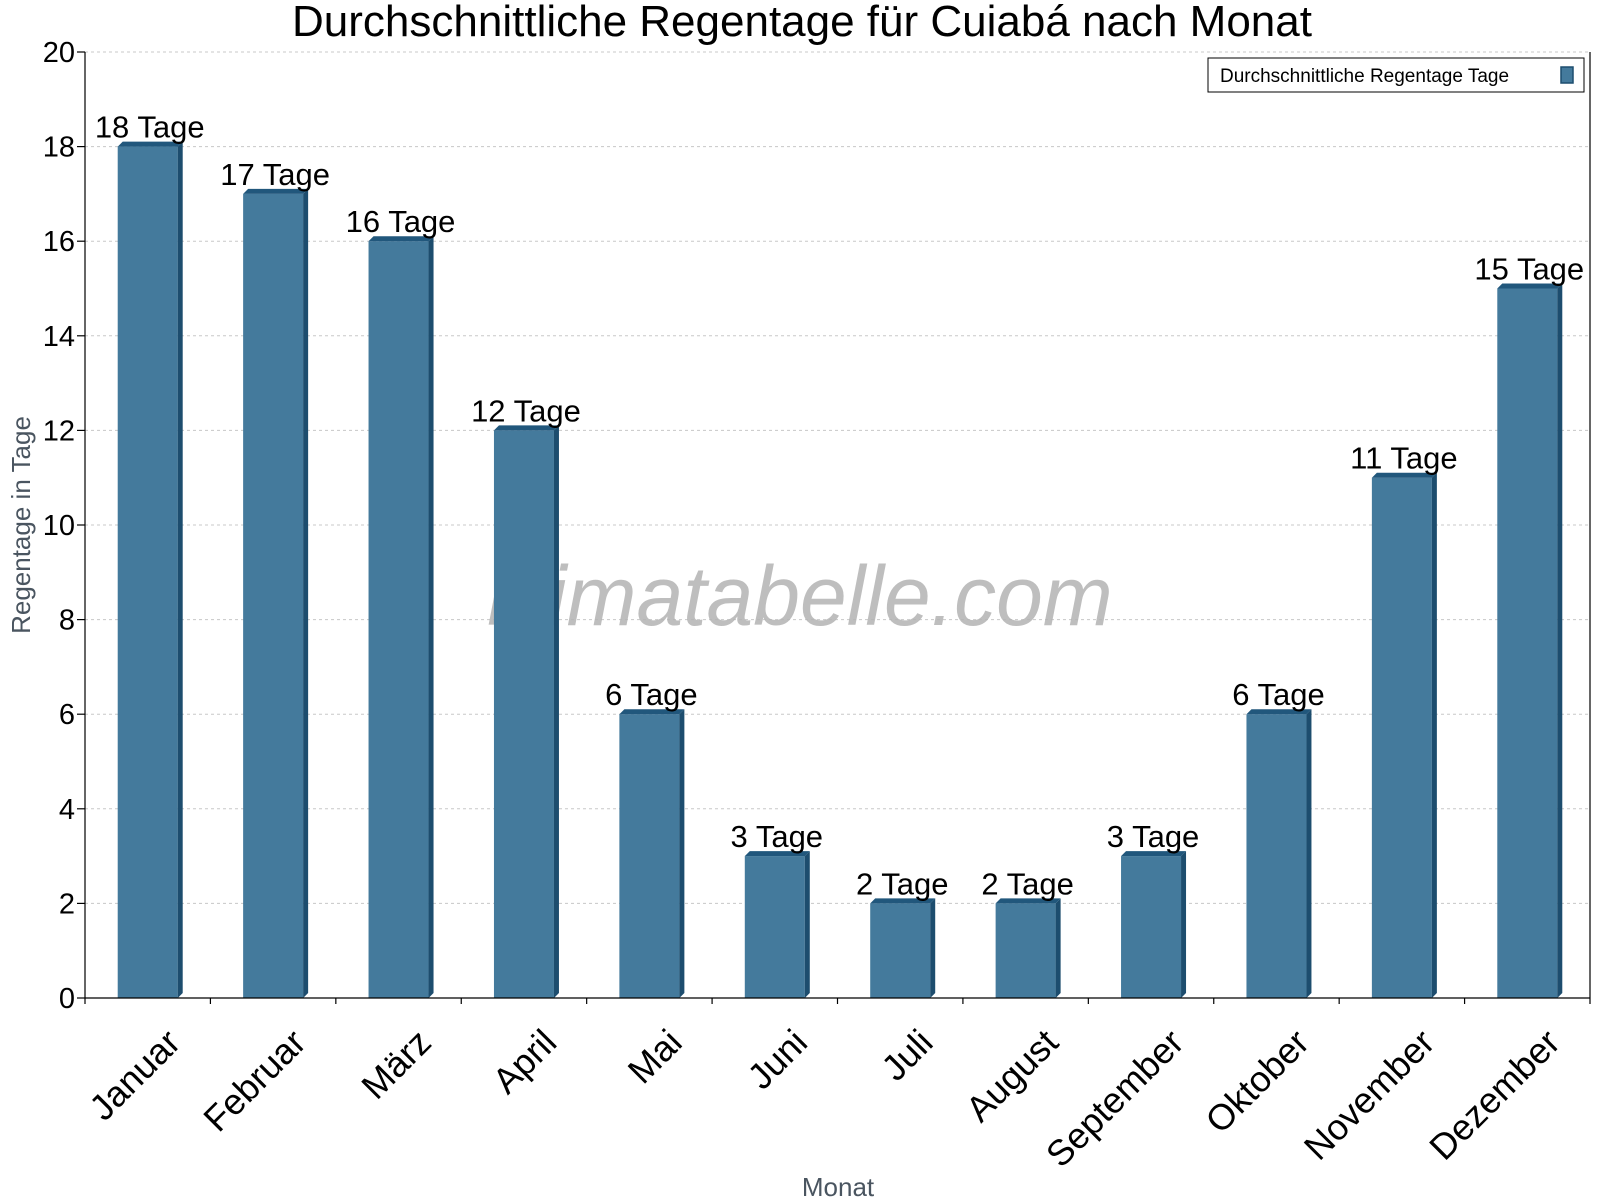  I want to click on legend-entry-label: Durchschnittliche Regentage Tage, so click(1364, 76).